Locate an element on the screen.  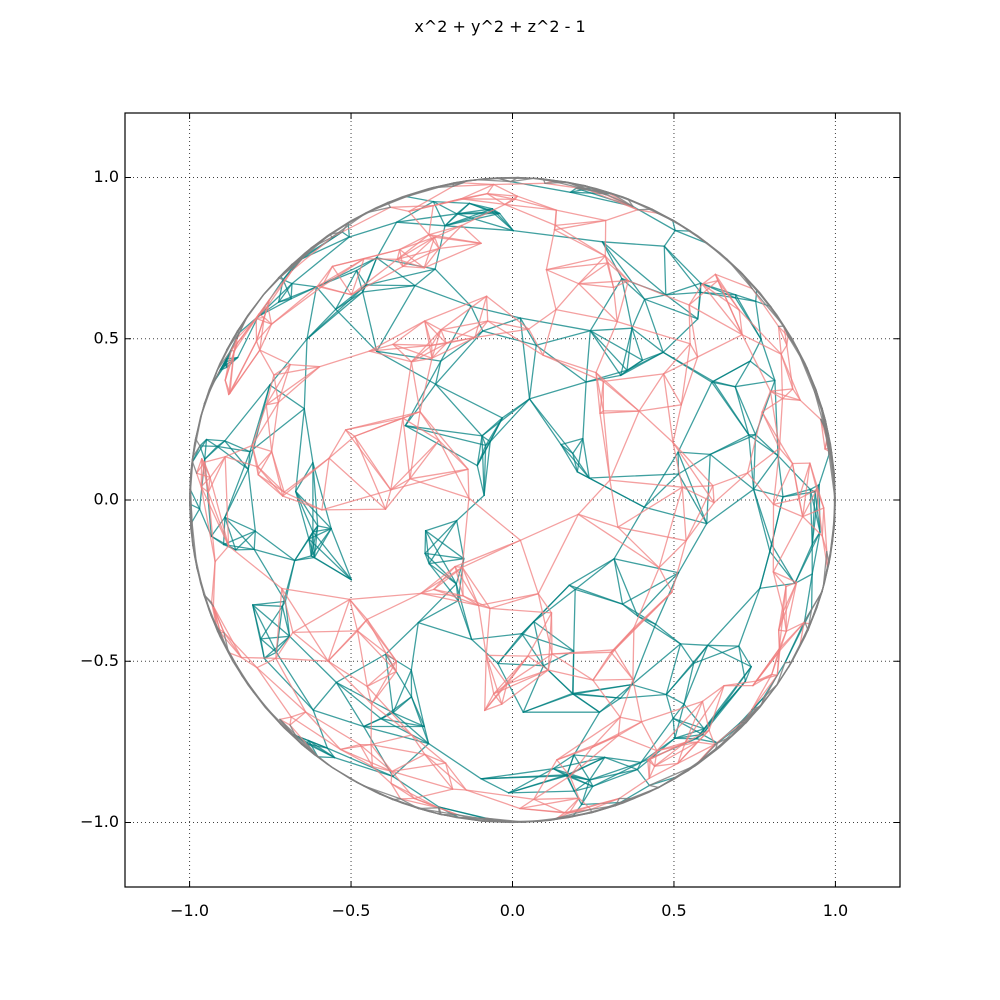
chart-title: x^2 + y^2 + z^2 - 1 is located at coordinates (499, 26).